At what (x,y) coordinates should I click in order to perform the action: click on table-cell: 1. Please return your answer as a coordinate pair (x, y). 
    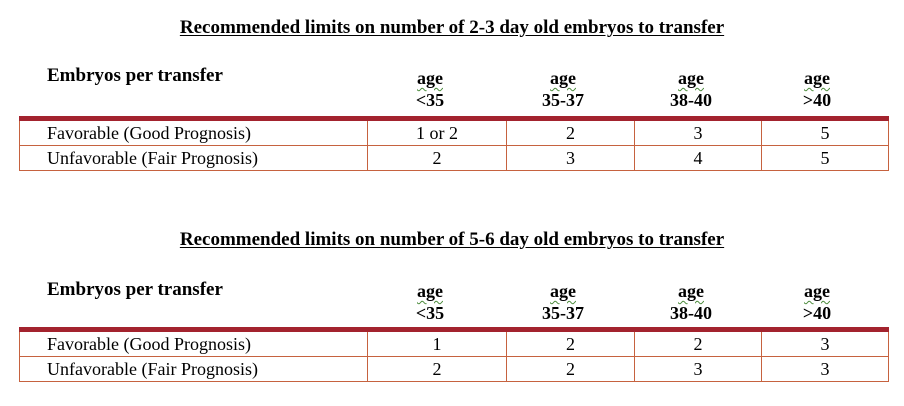
    Looking at the image, I should click on (437, 342).